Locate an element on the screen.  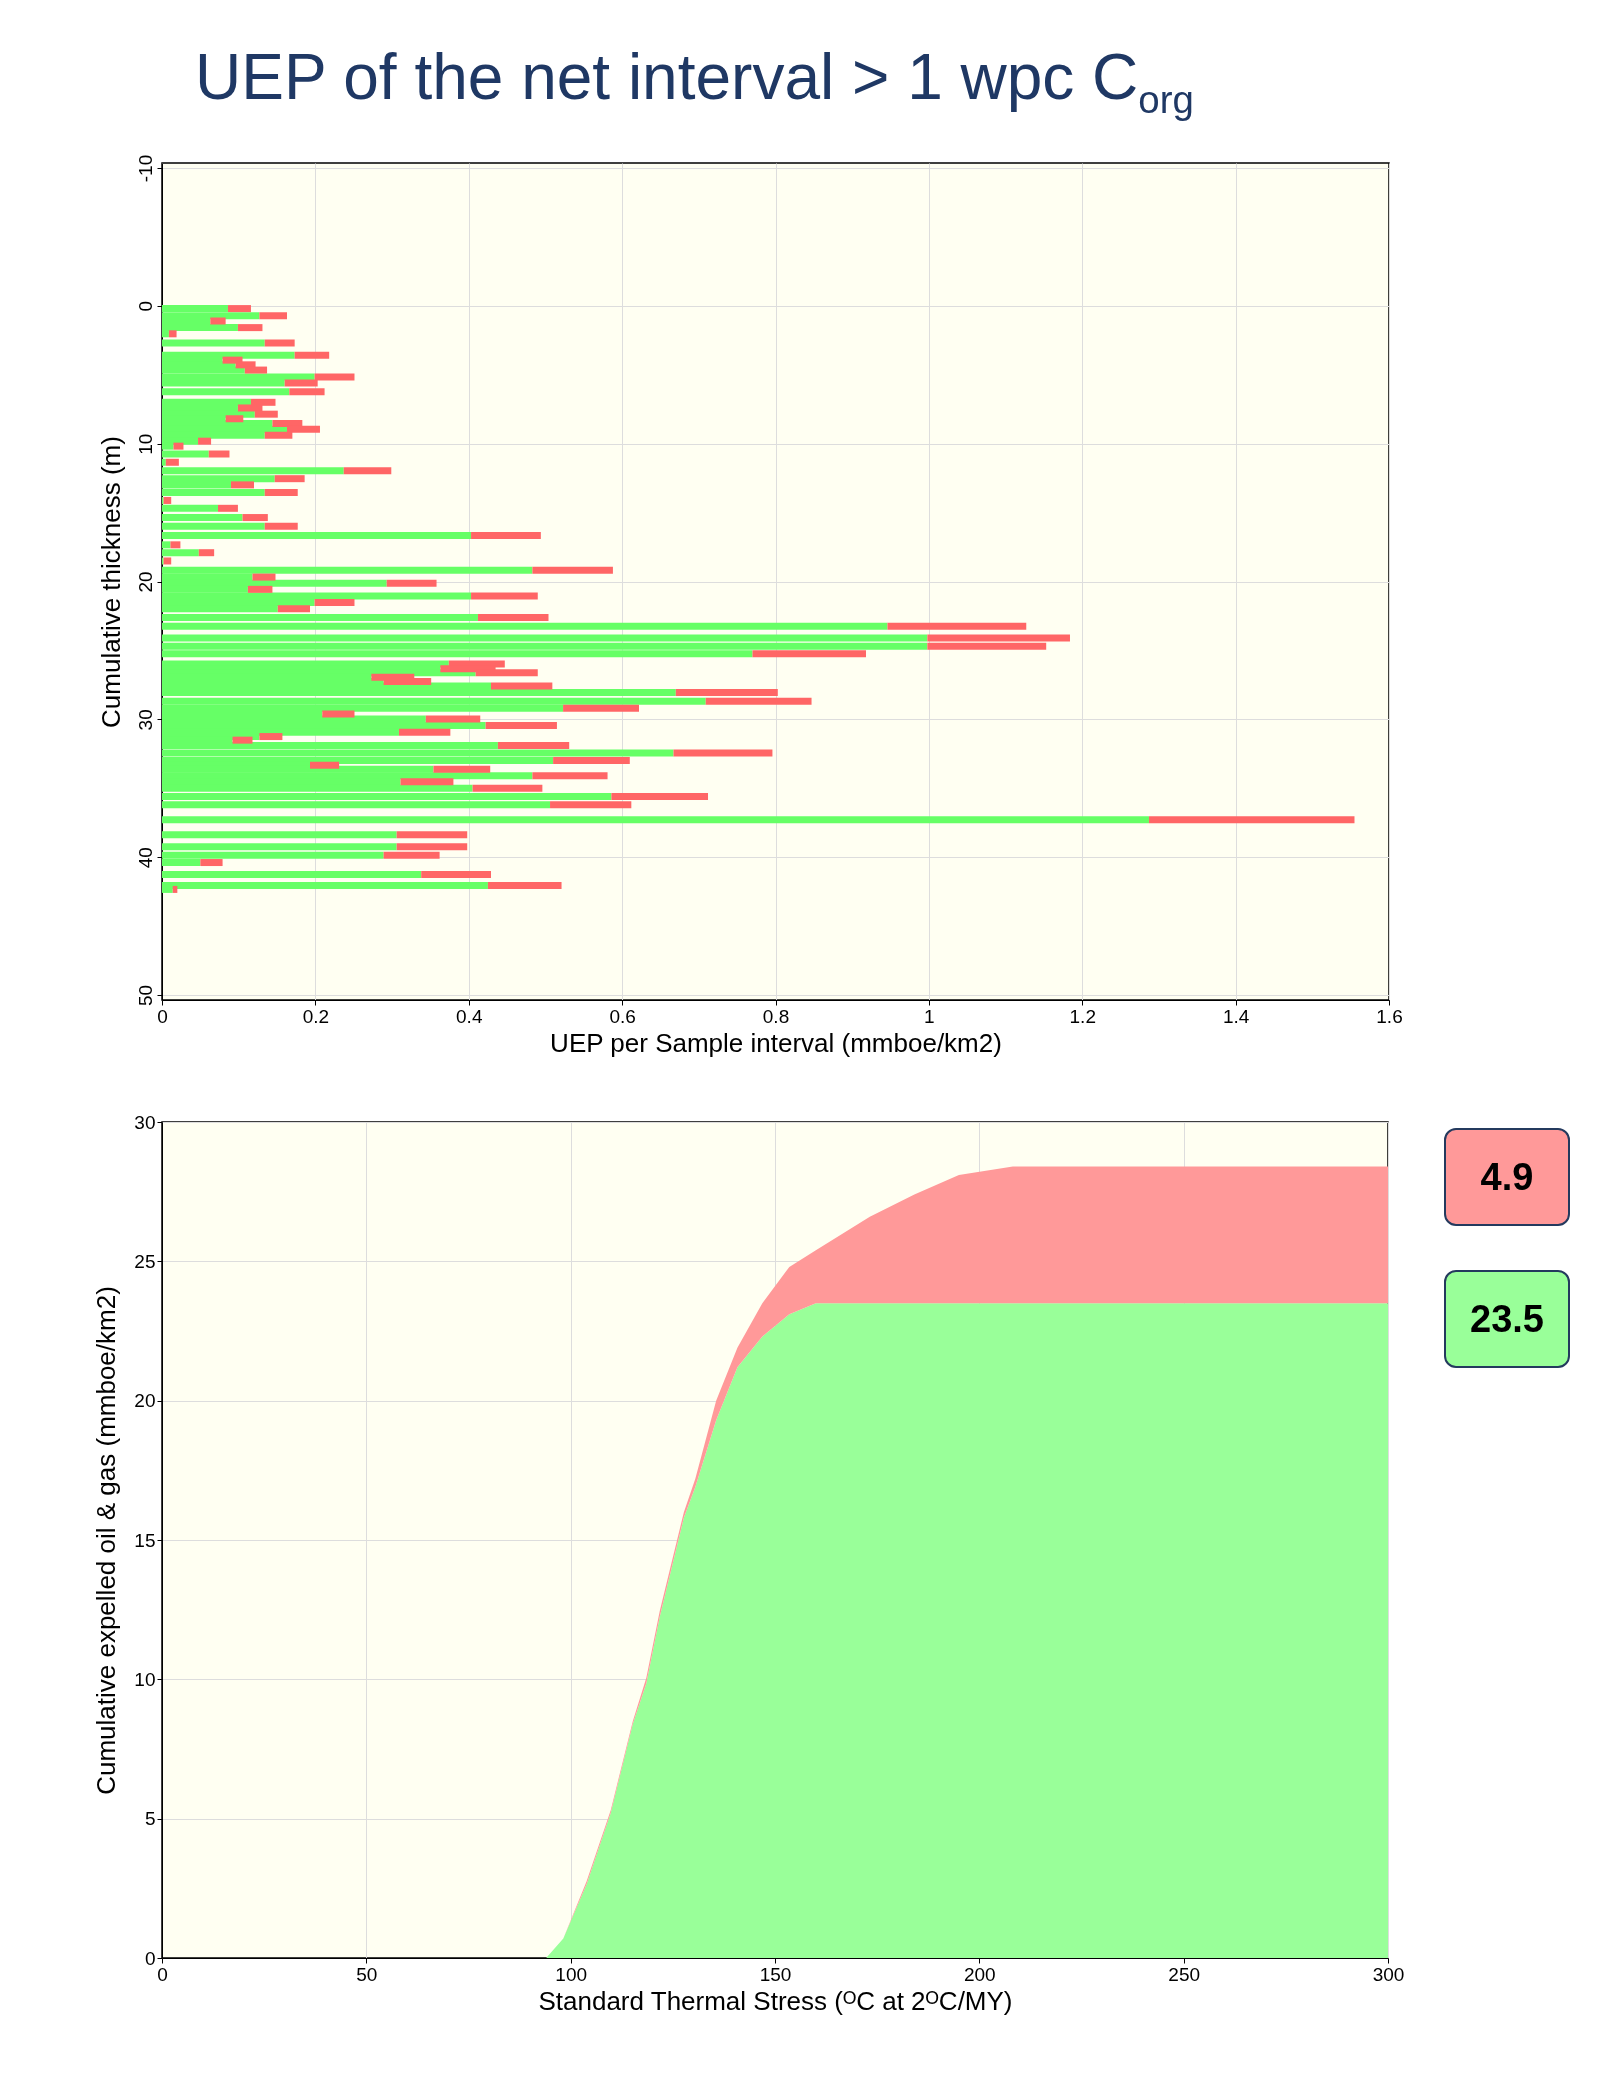
y-tick-label: 25 is located at coordinates (145, 1261).